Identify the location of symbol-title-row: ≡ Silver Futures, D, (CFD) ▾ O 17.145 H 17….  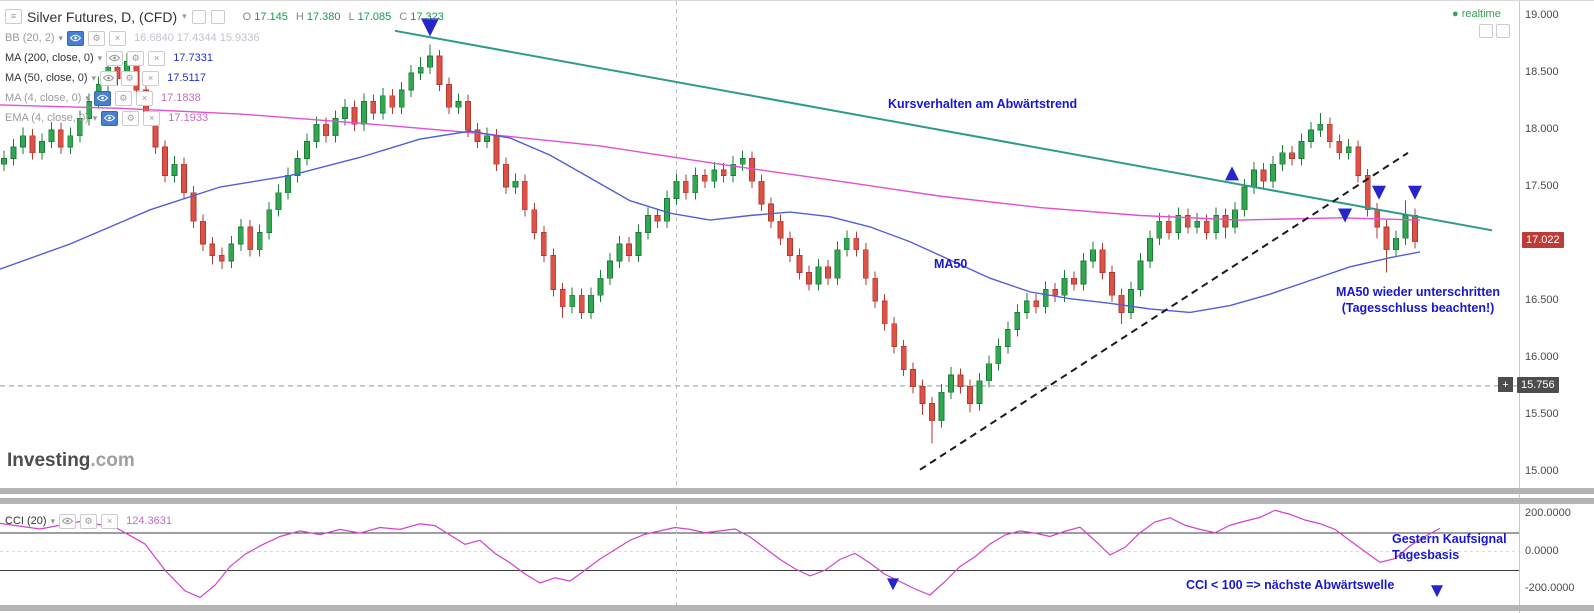
(224, 16).